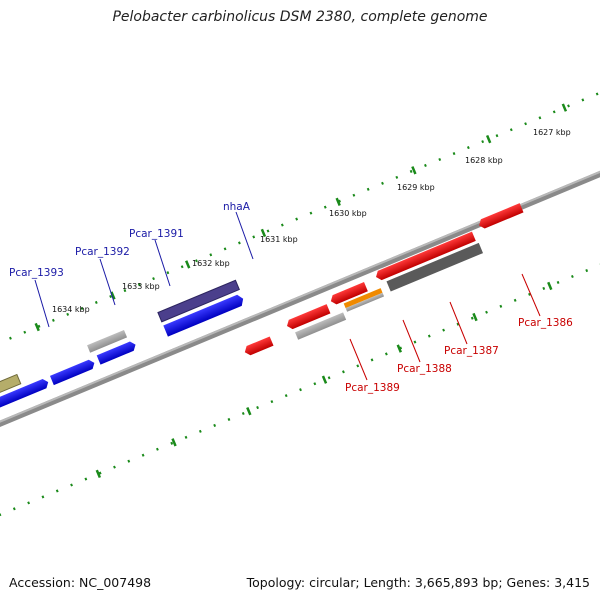 The width and height of the screenshot is (600, 600). I want to click on gene-label-pcar-1387: Pcar_1387, so click(471, 351).